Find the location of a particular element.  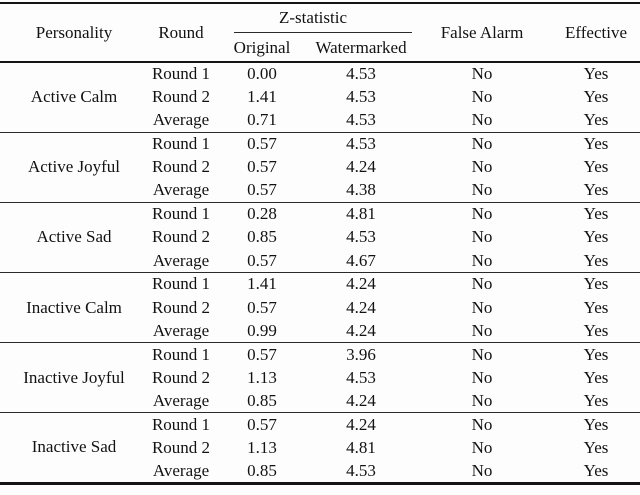

original-cell: 0.71 is located at coordinates (262, 120).